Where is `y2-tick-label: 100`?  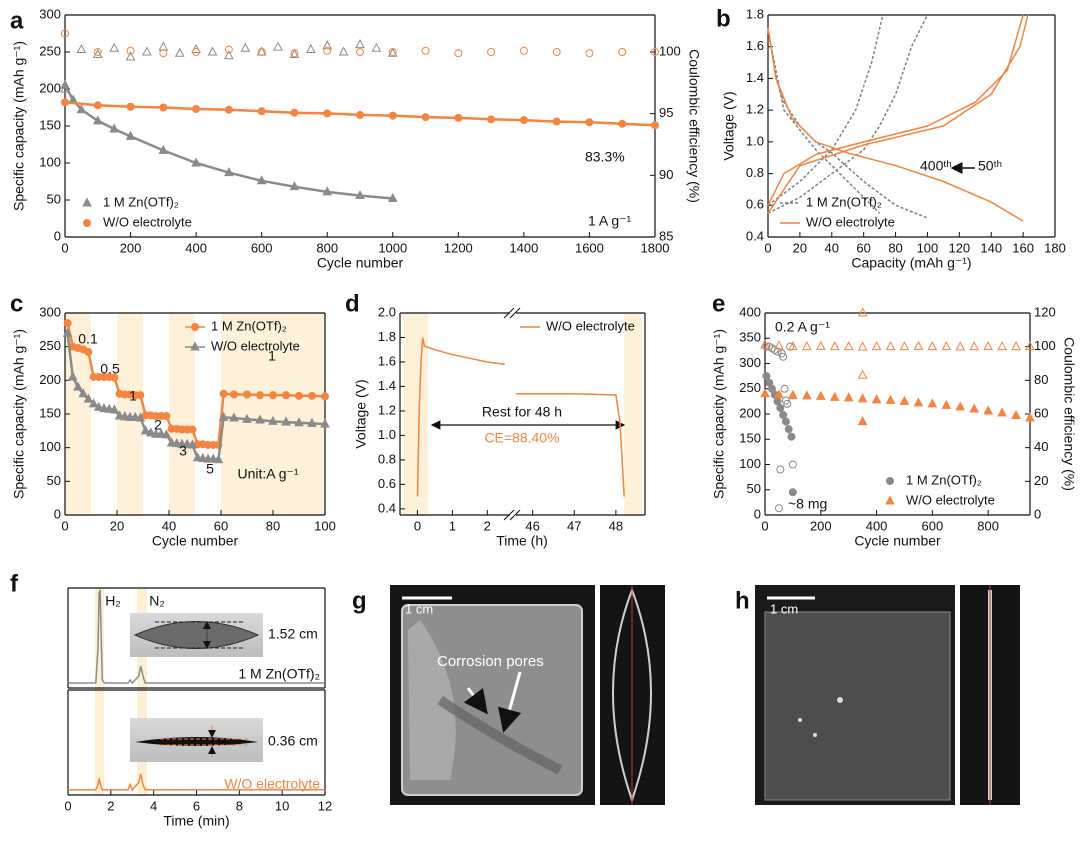
y2-tick-label: 100 is located at coordinates (670, 50).